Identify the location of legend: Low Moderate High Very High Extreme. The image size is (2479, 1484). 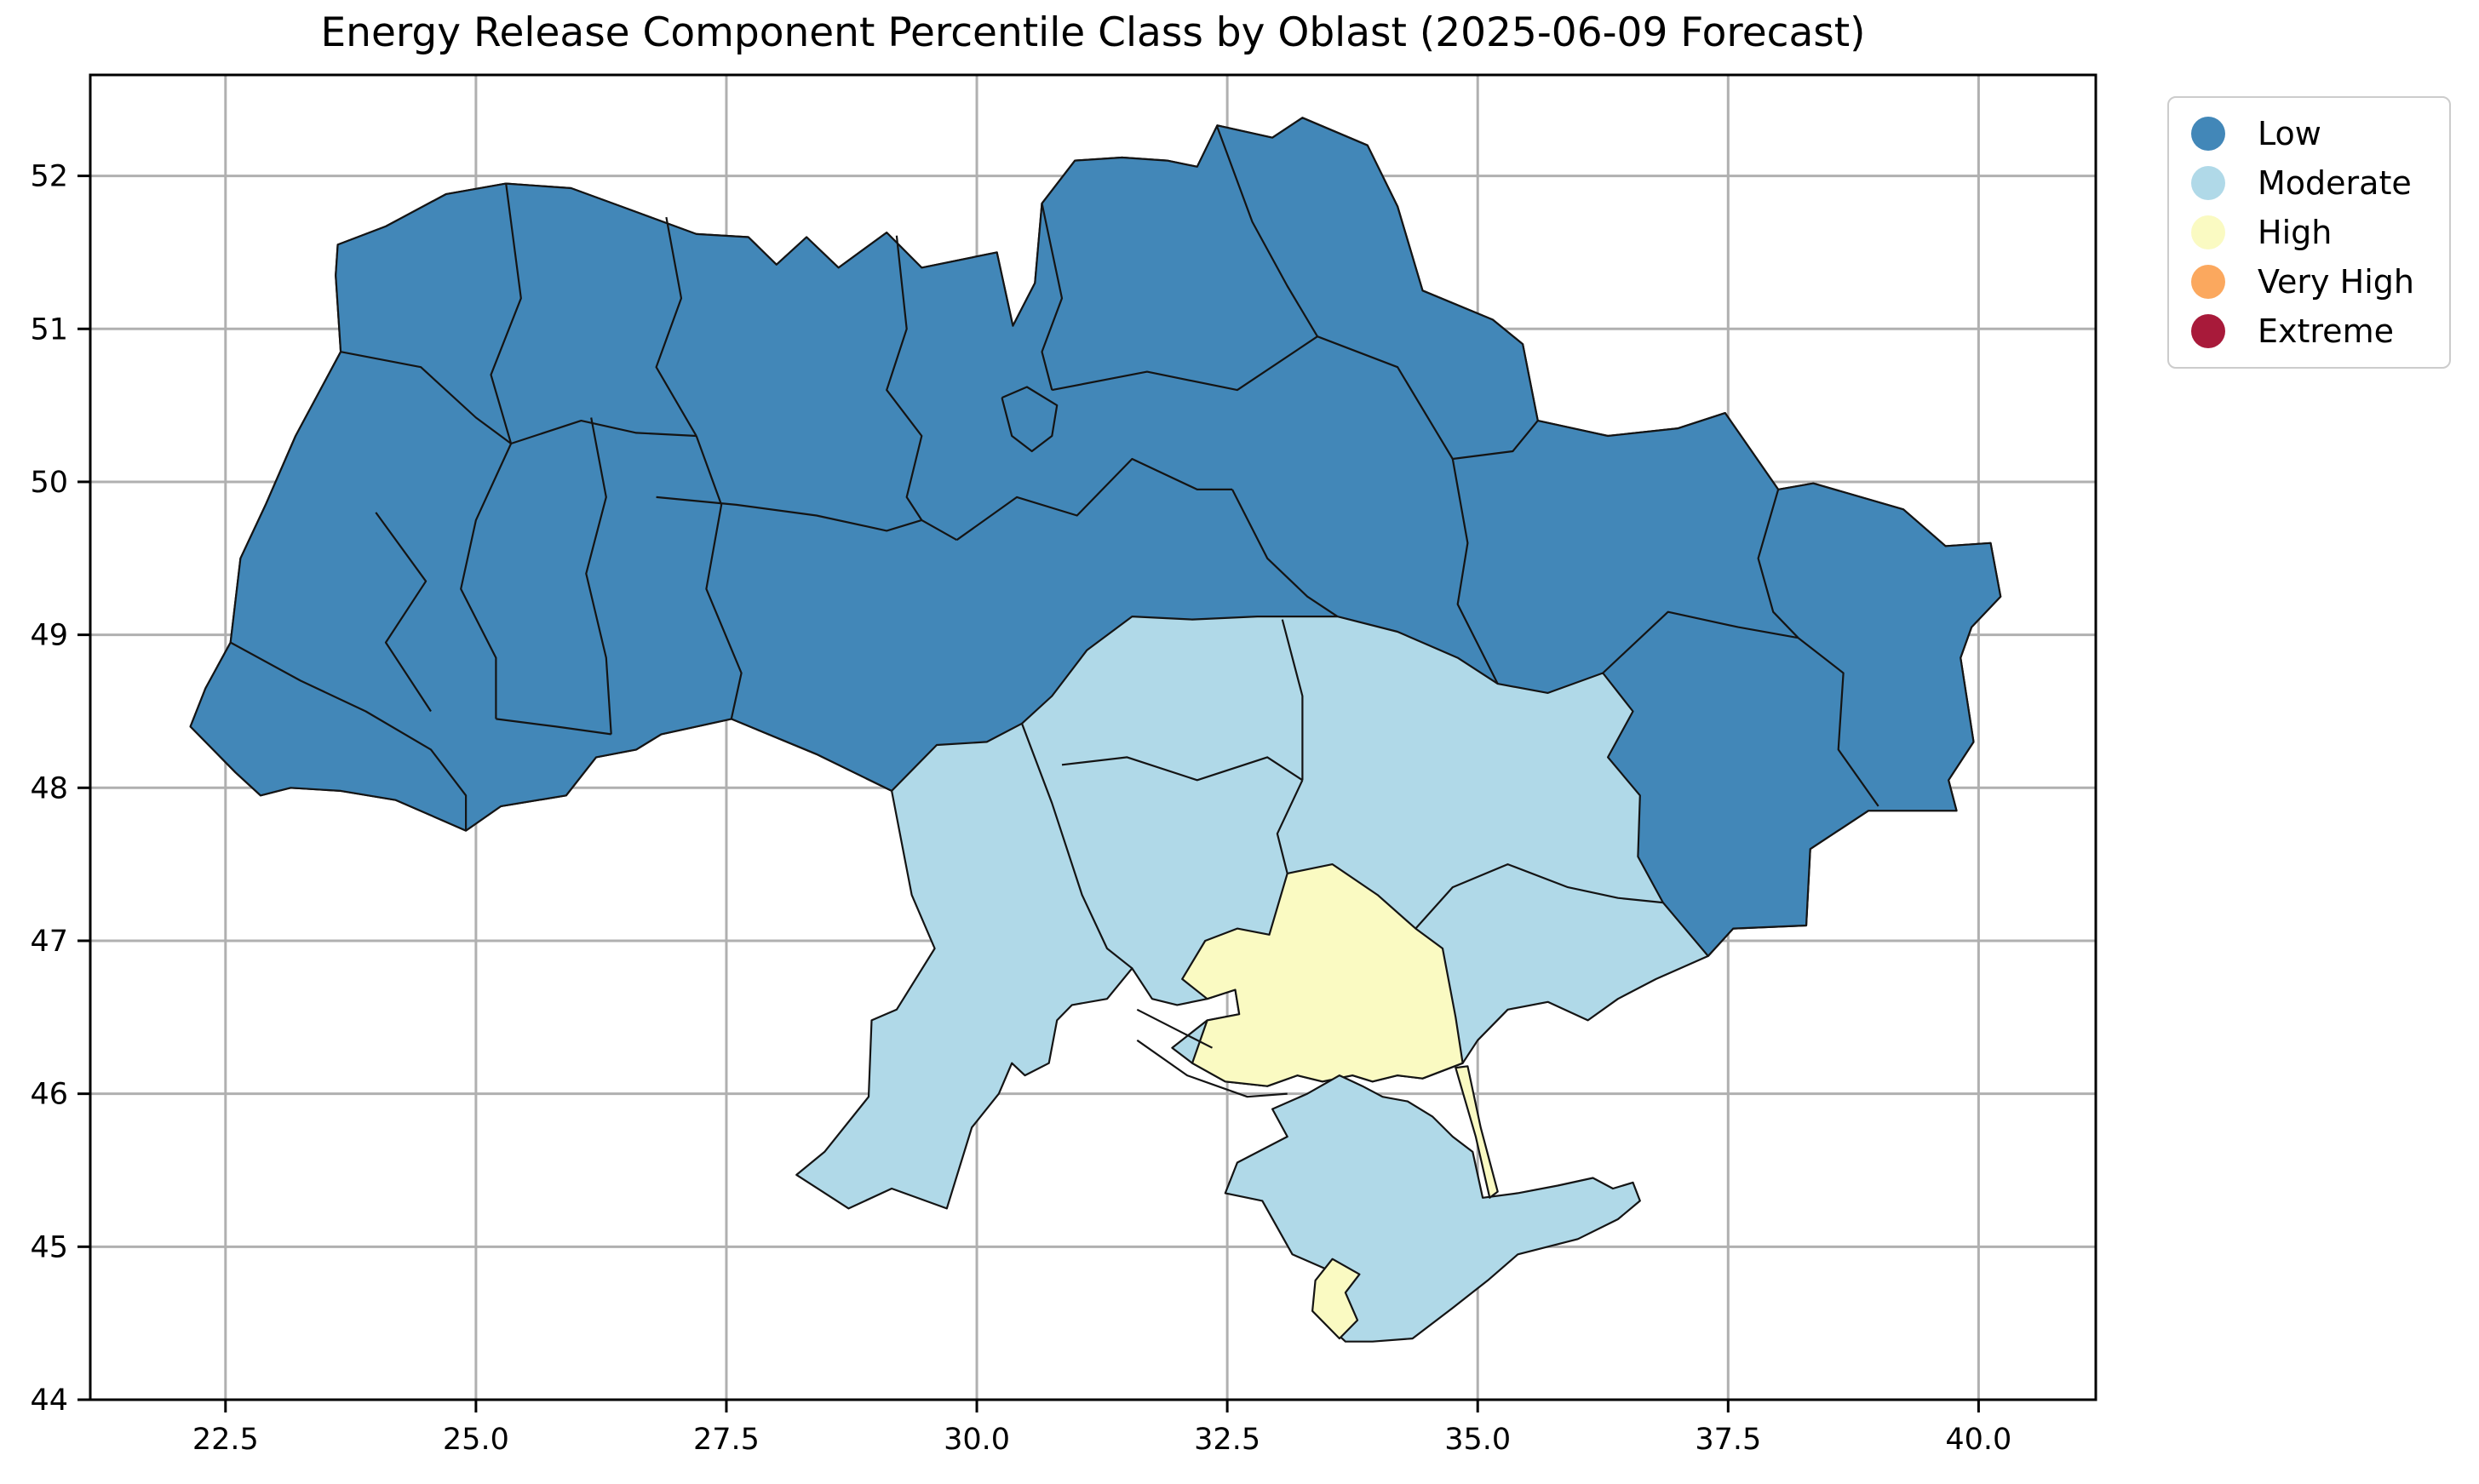
(2309, 232).